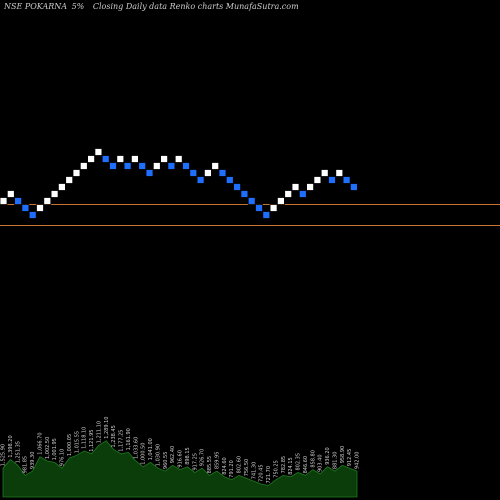  What do you see at coordinates (85, 438) in the screenshot?
I see `volume-label: 1,118.10` at bounding box center [85, 438].